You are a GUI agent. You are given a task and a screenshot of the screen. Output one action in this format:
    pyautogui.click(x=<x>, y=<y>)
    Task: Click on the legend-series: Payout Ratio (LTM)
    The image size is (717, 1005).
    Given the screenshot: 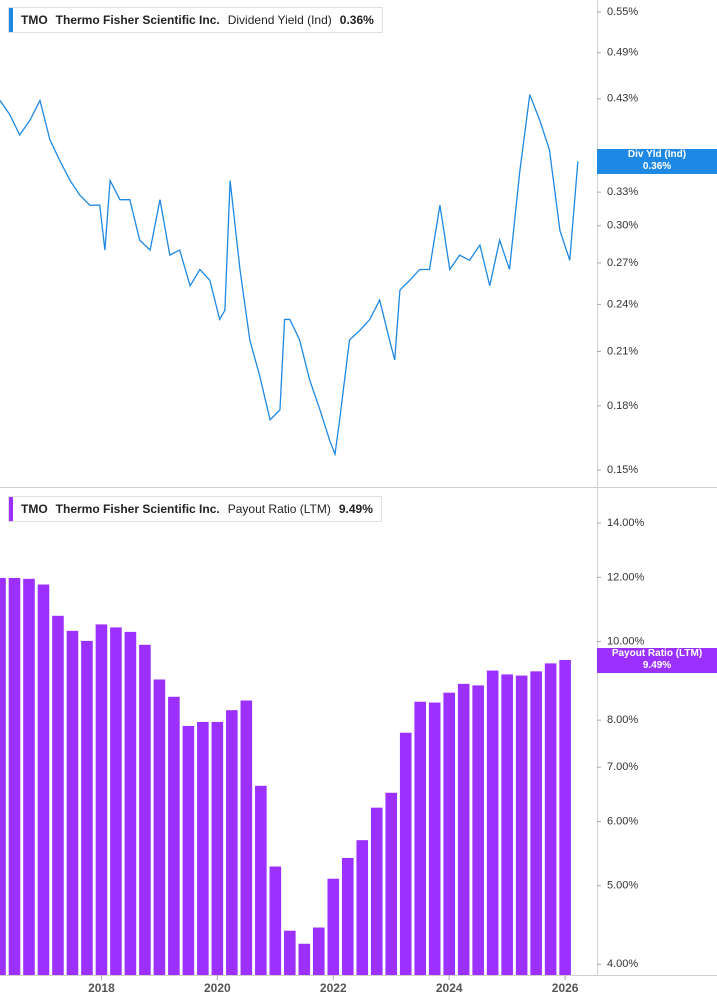 What is the action you would take?
    pyautogui.click(x=279, y=509)
    